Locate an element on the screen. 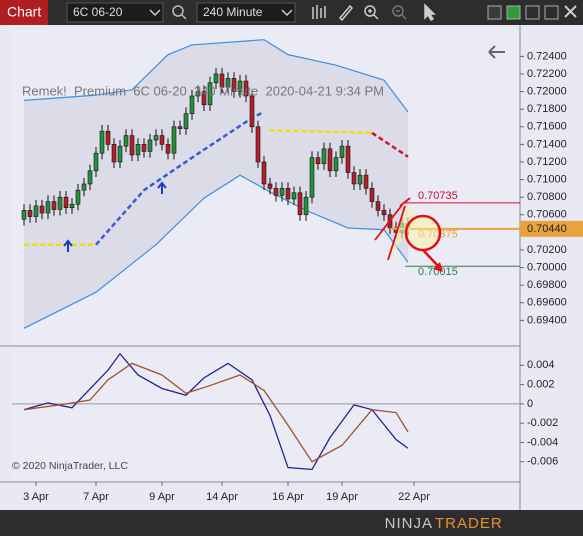 The height and width of the screenshot is (541, 583). y-tick-label: 0.72200 is located at coordinates (547, 74).